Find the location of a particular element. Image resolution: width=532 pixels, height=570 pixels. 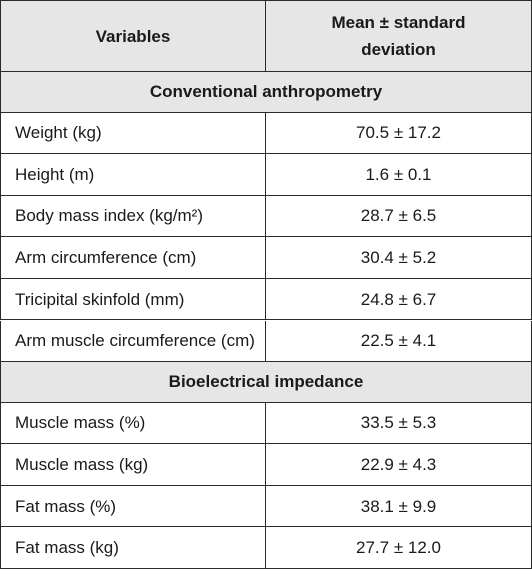

row-value: 27.7 ± 12.0 is located at coordinates (399, 548).